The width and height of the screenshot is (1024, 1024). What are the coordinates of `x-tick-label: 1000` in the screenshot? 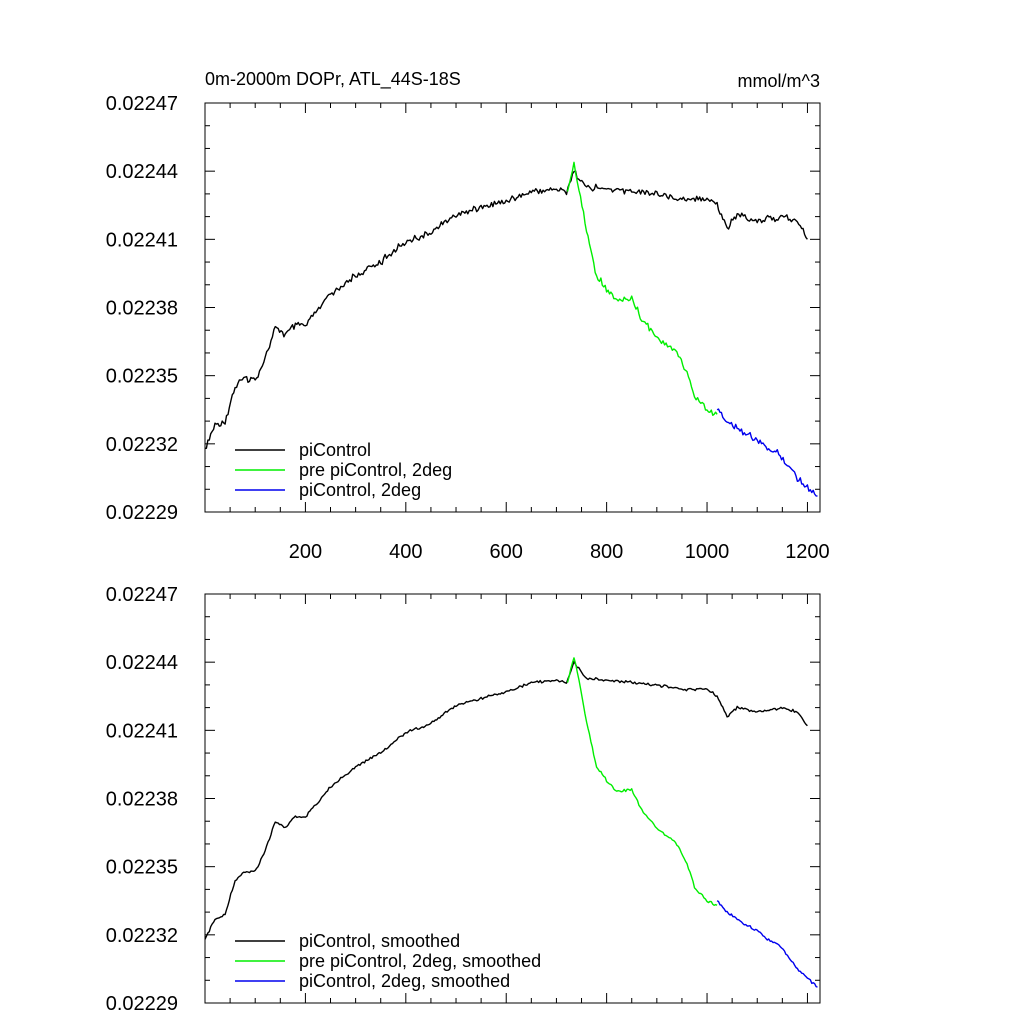 It's located at (707, 552).